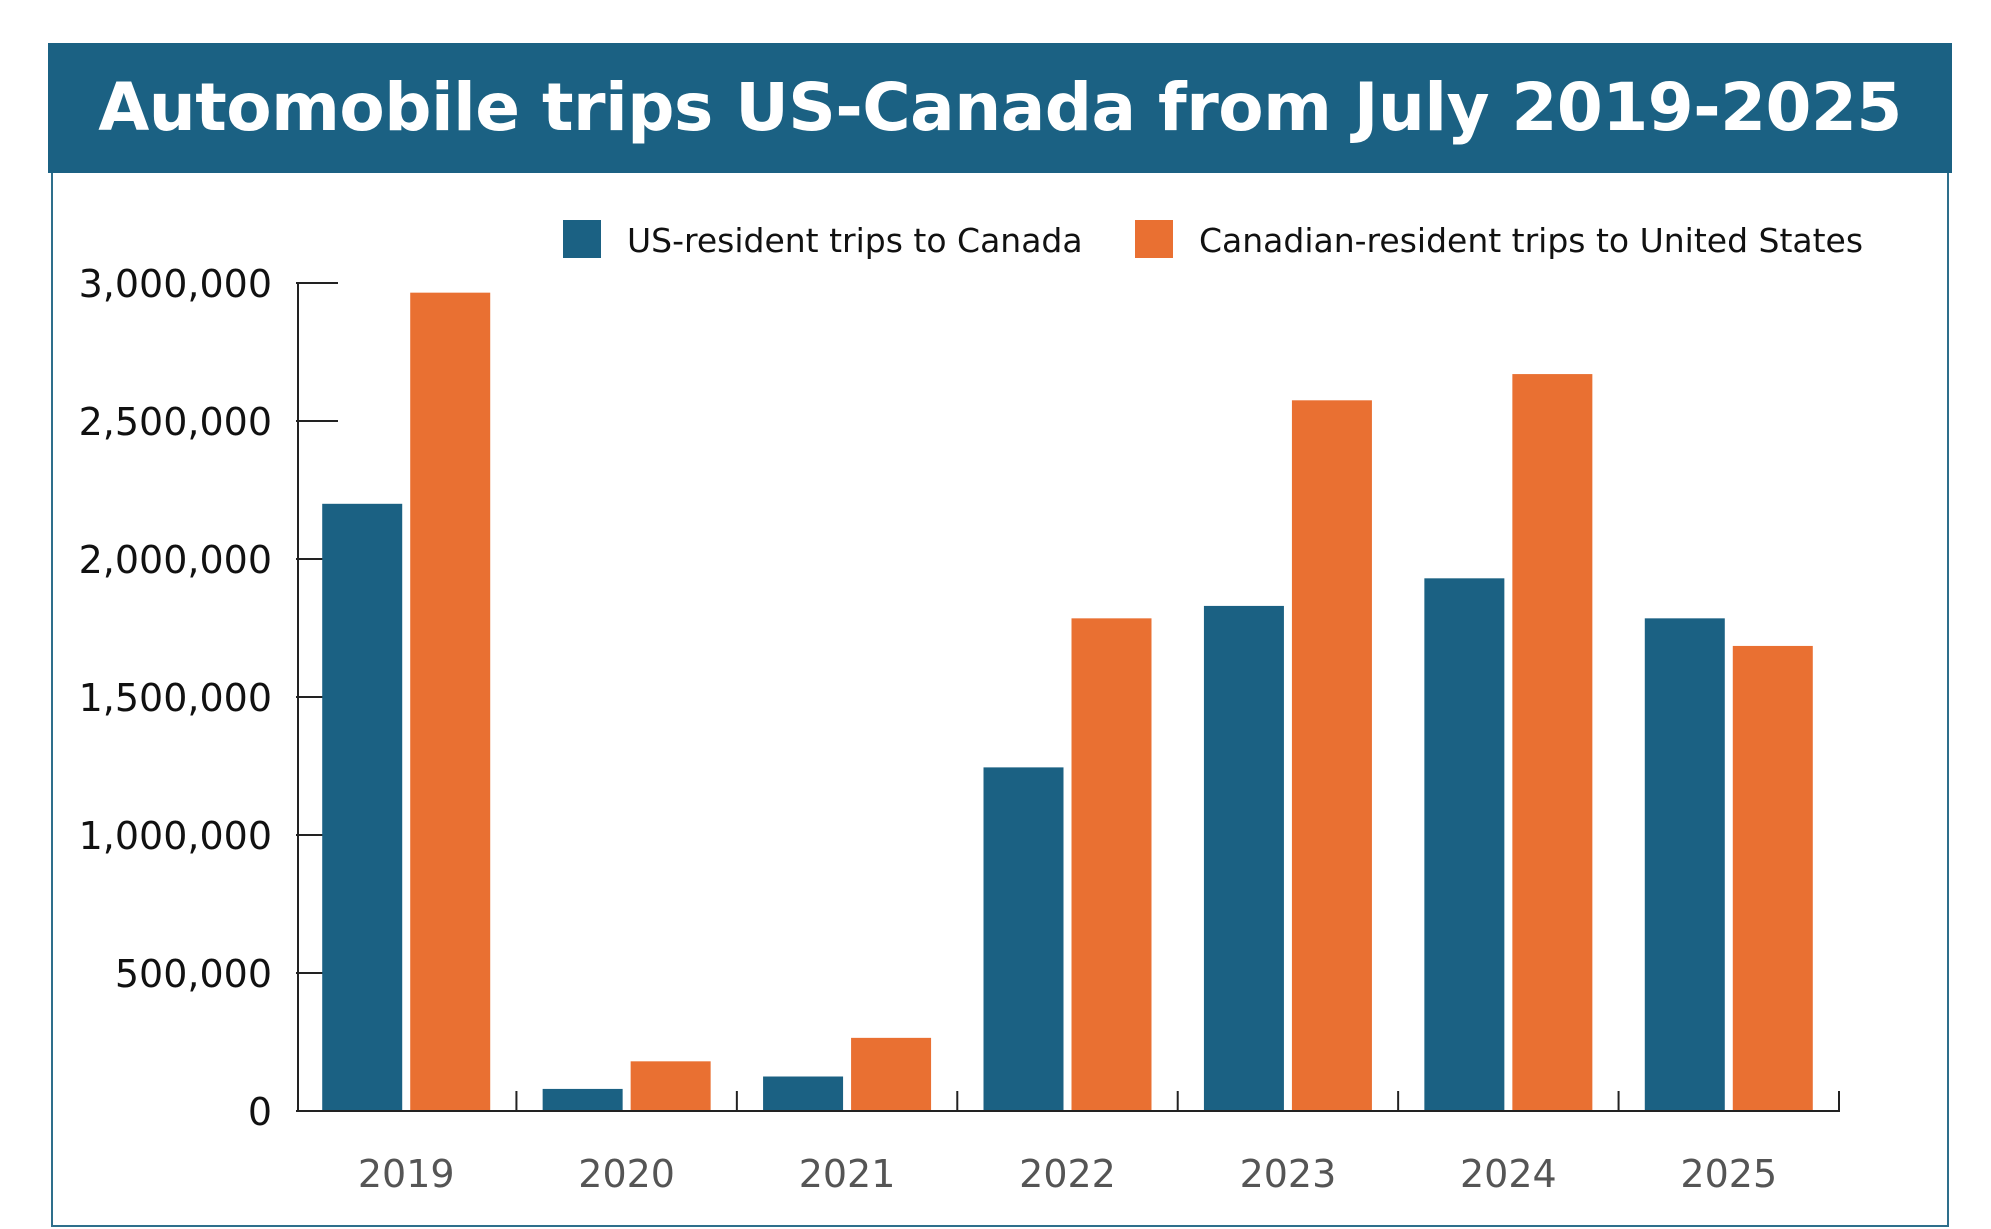  I want to click on y-tick-label-1: 500,000, so click(193, 974).